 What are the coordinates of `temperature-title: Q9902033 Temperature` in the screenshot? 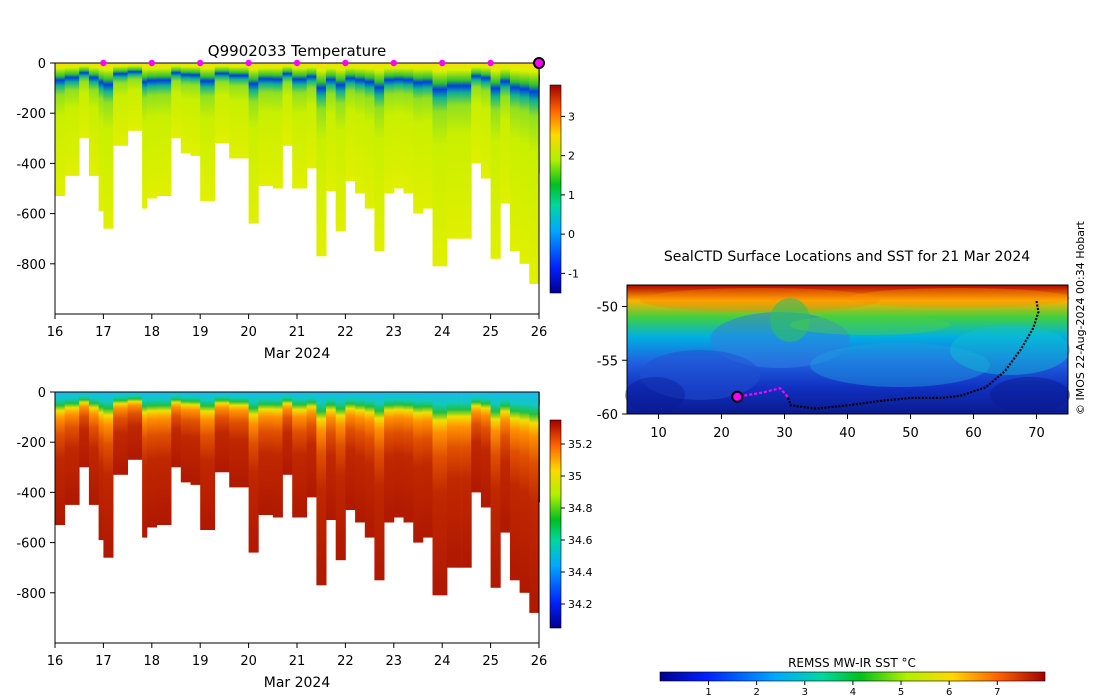 It's located at (297, 51).